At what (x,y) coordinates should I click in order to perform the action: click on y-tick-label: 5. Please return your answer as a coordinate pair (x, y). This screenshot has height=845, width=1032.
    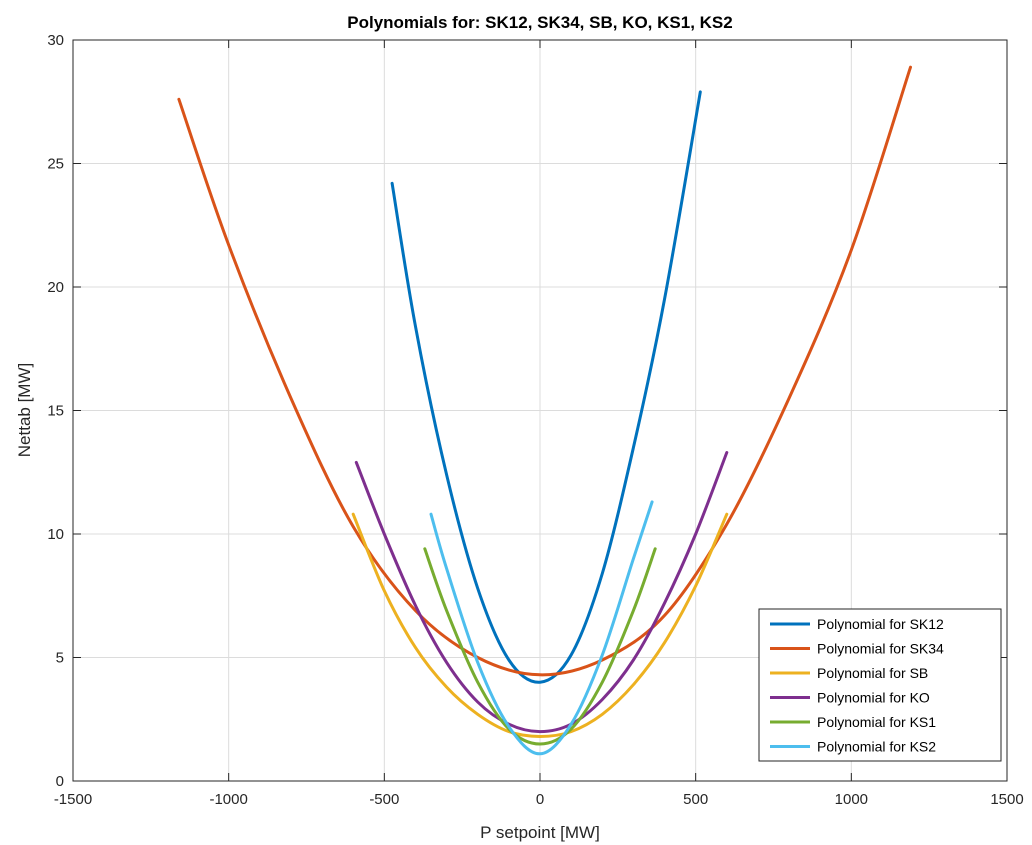
    Looking at the image, I should click on (60, 658).